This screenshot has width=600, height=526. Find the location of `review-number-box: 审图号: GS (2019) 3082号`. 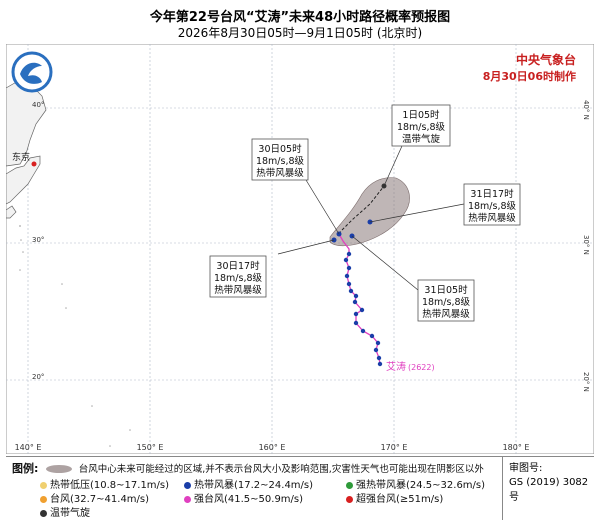

review-number-box: 审图号: GS (2019) 3082号 is located at coordinates (548, 488).